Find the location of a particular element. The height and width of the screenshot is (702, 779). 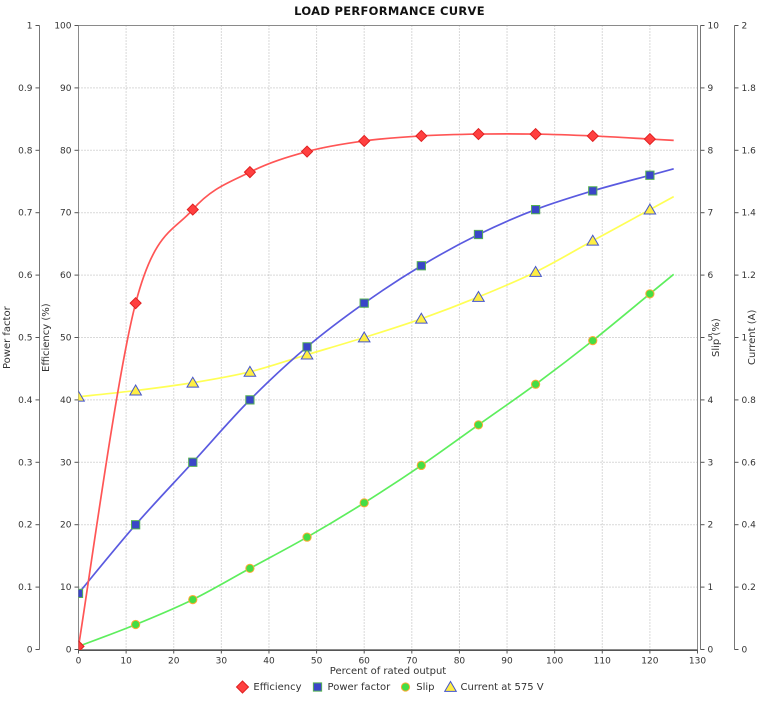

slip-axis: 0 1 2 3 4 5 6 7 8 9 10 is located at coordinates (710, 339).